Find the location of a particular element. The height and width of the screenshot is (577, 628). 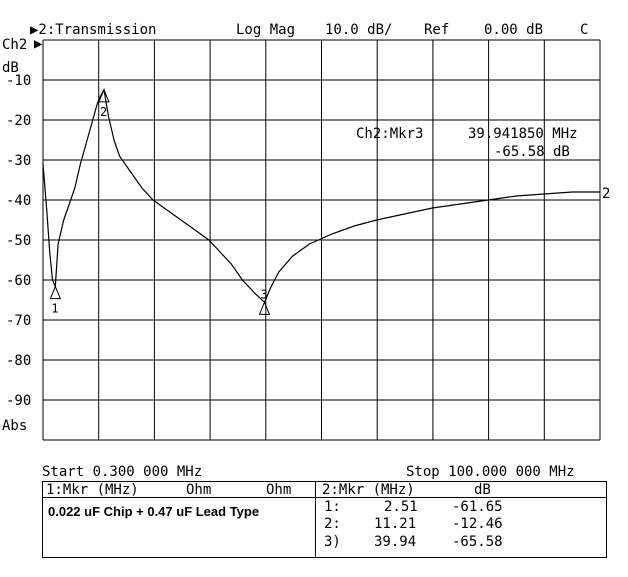

right-col-db-header: dB is located at coordinates (482, 490).